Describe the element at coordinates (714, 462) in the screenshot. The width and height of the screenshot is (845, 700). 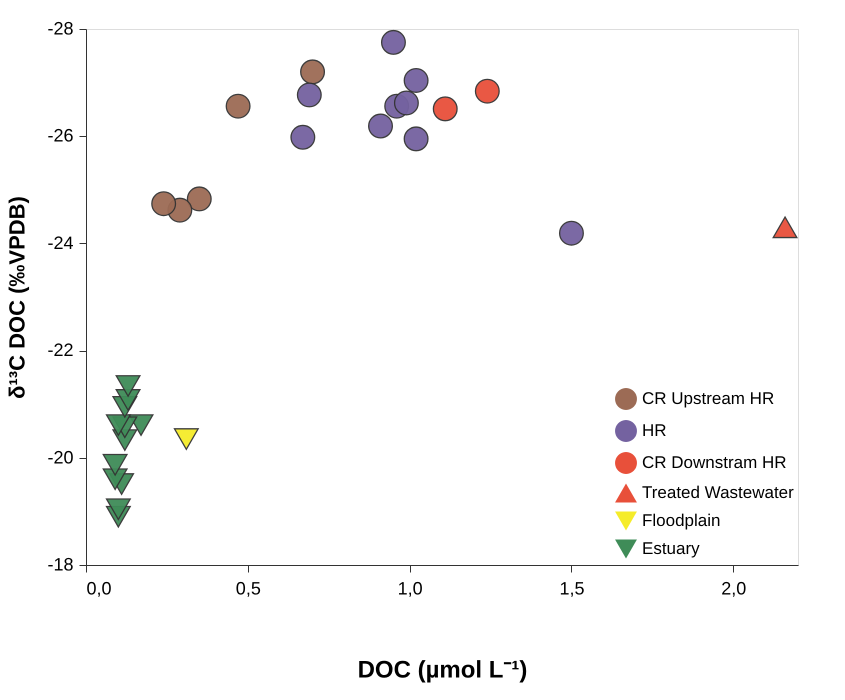
I see `legend-label: CR Downstram HR` at that location.